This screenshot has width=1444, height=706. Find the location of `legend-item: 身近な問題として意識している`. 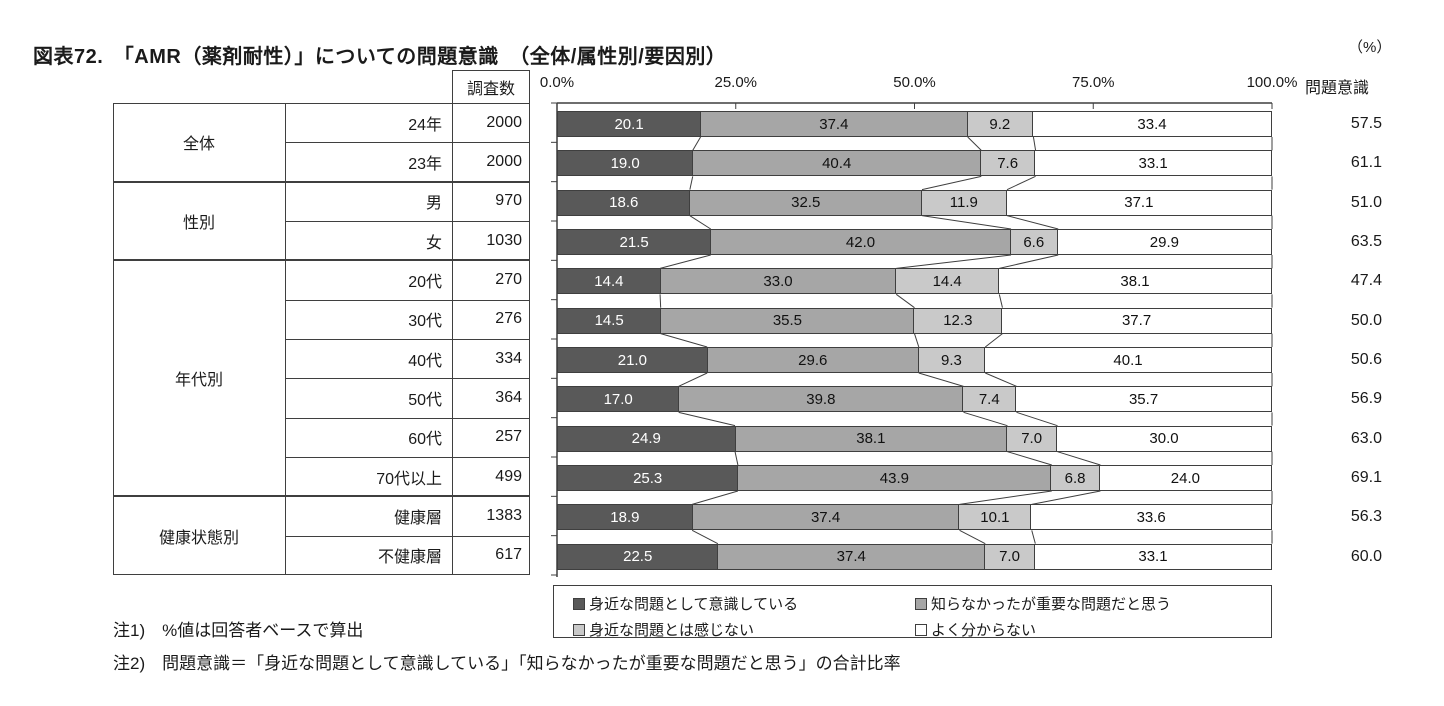

legend-item: 身近な問題として意識している is located at coordinates (685, 603).